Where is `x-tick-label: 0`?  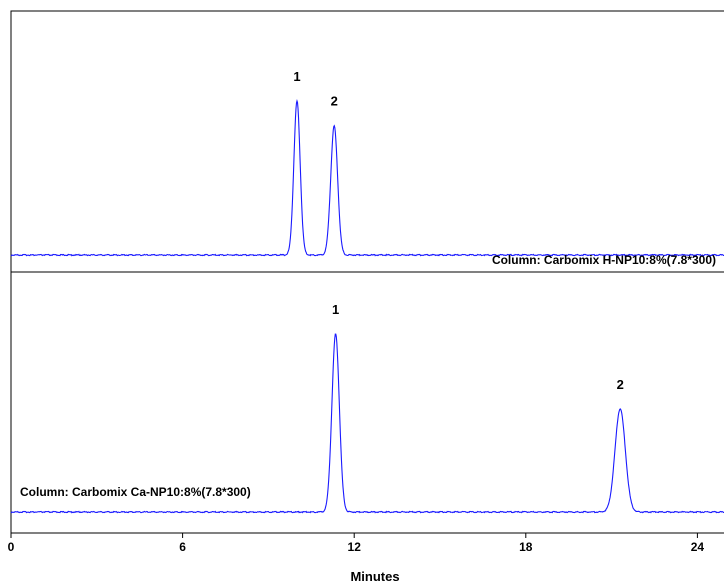 x-tick-label: 0 is located at coordinates (11, 547).